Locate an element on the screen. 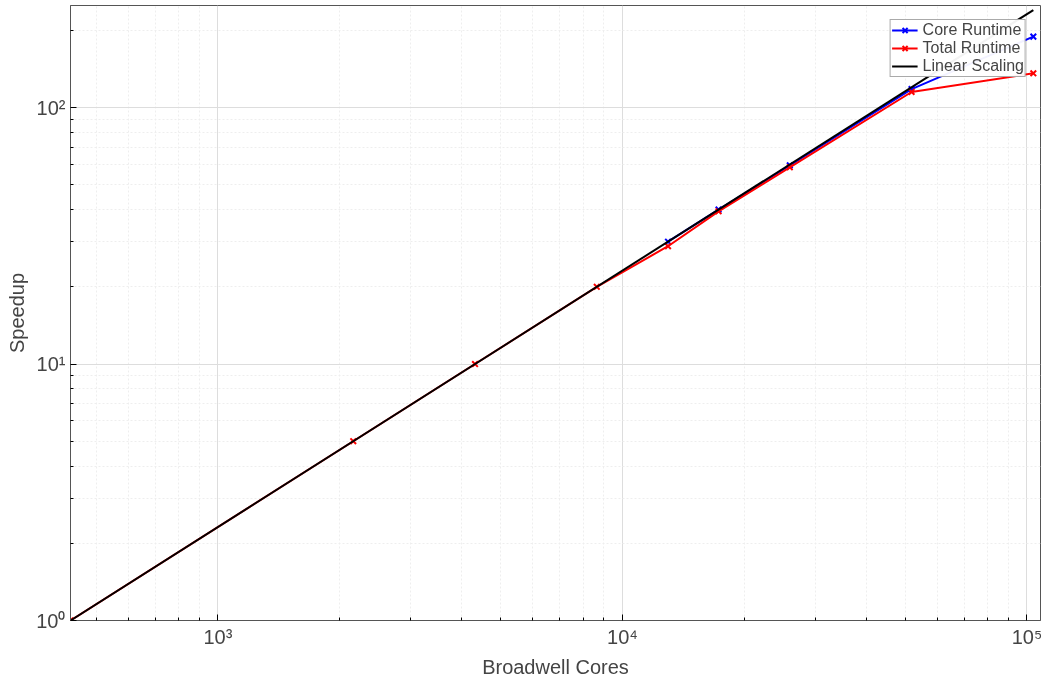  x-tick-label: 10³ is located at coordinates (218, 636).